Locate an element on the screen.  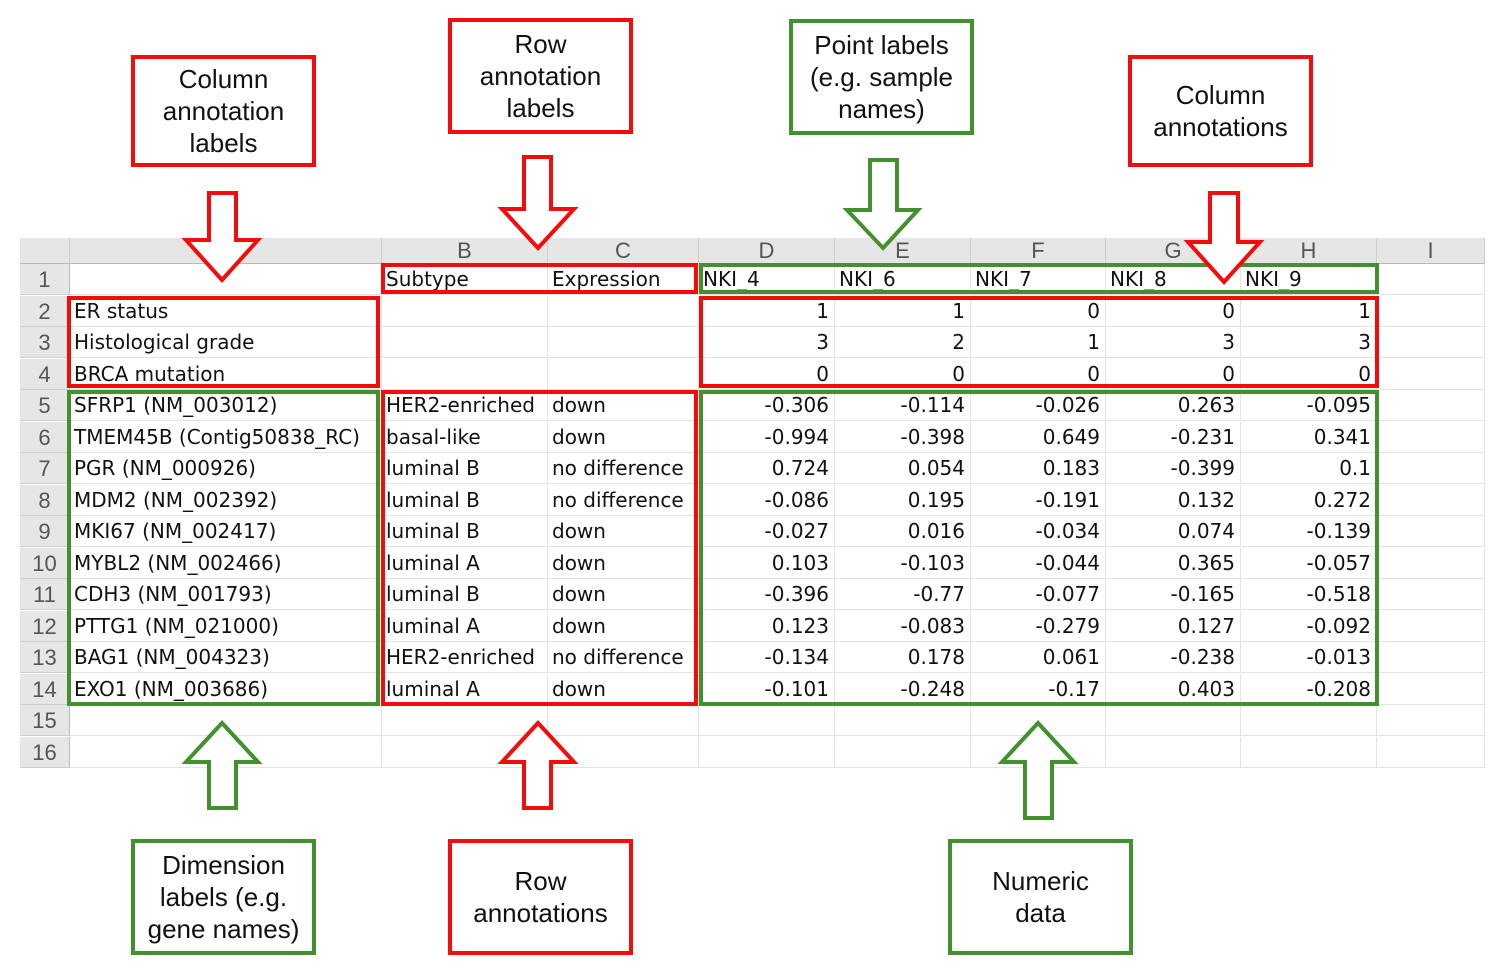
cell-numeric-value: 0.127 is located at coordinates (1173, 626).